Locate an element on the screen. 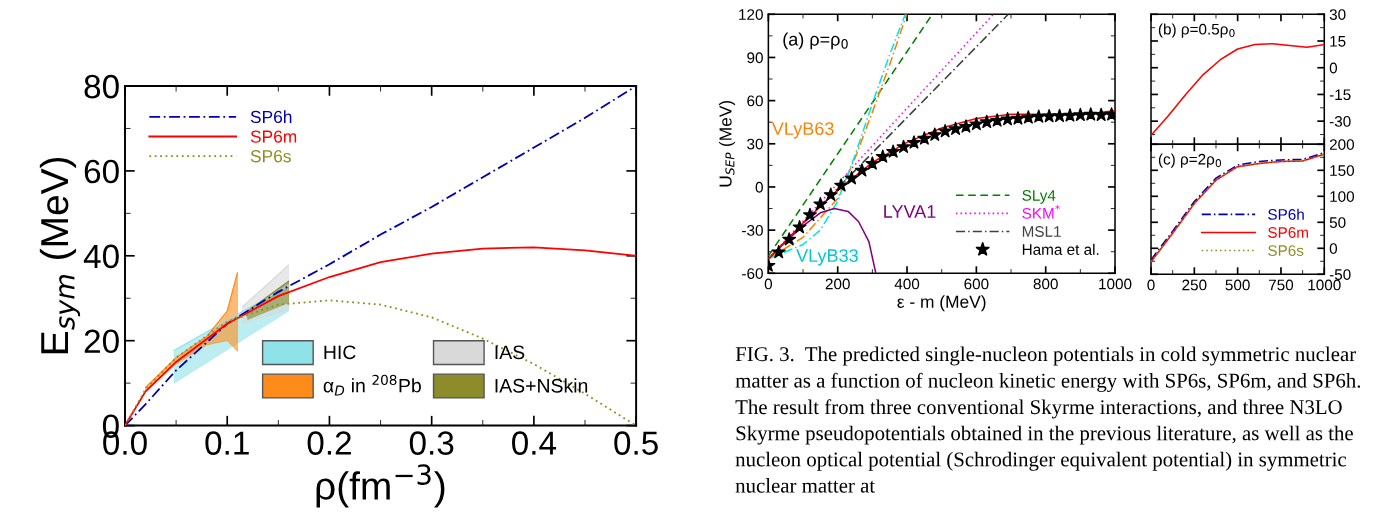 Image resolution: width=1395 pixels, height=529 pixels. legend-label: IAS is located at coordinates (510, 352).